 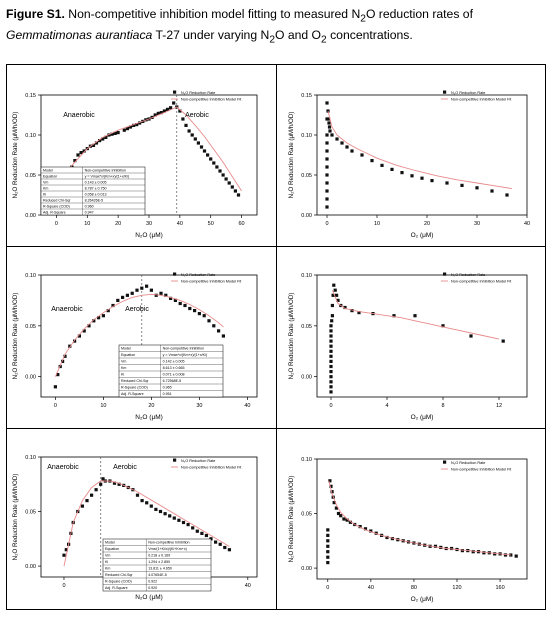 What do you see at coordinates (157, 575) in the screenshot?
I see `stats-value: 4.07654E-5` at bounding box center [157, 575].